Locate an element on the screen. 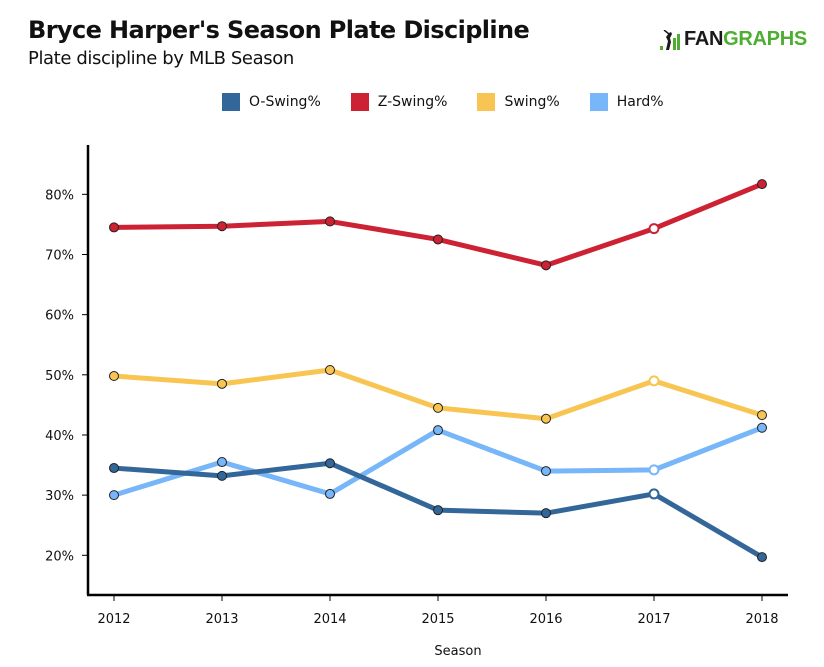 This screenshot has height=667, width=824. data-point-z-swing-2018 is located at coordinates (762, 184).